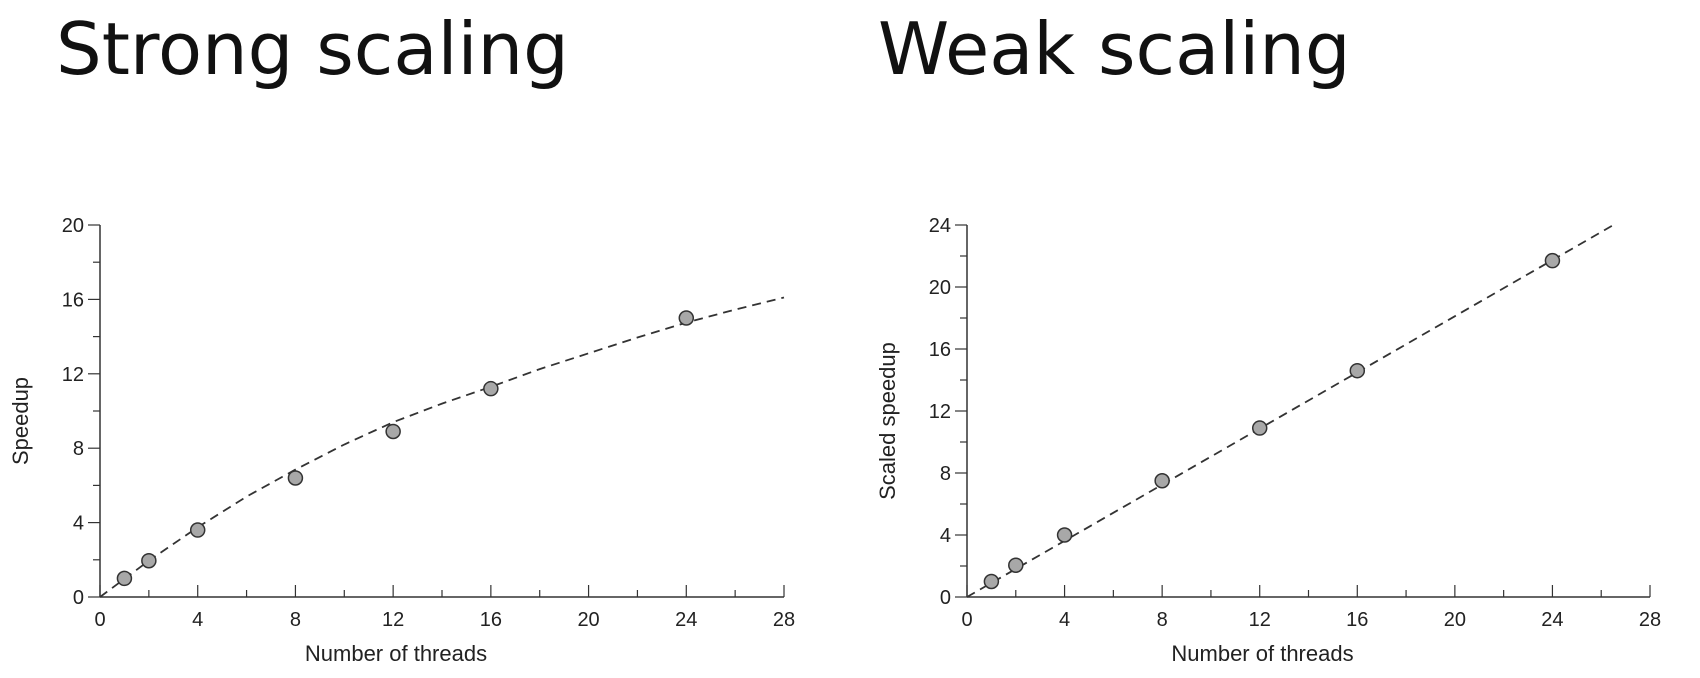  I want to click on chart-0-y-tick-label: 4, so click(78, 524).